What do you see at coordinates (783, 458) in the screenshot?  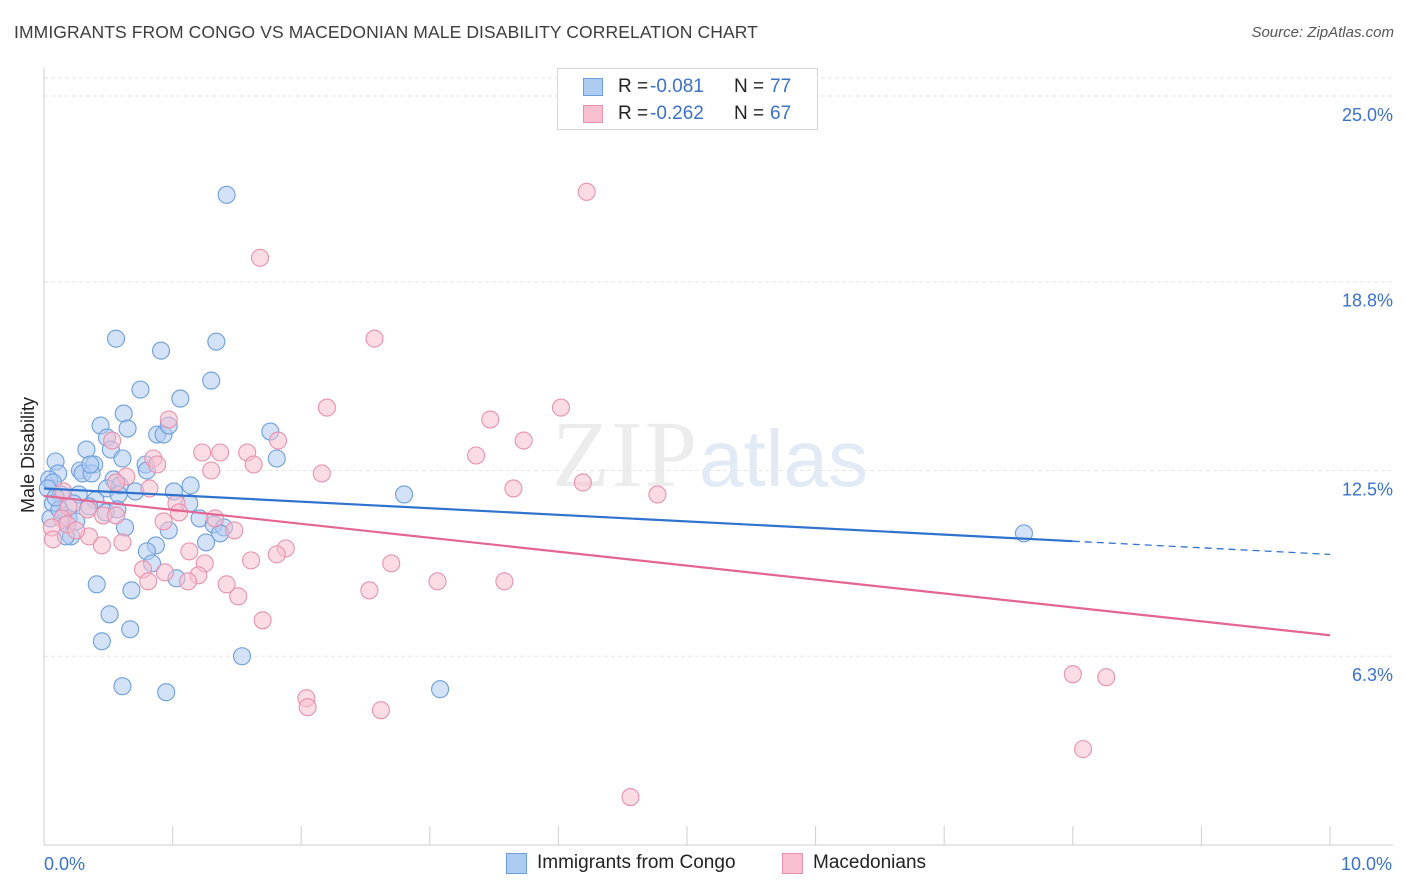 I see `watermark-atlas: atlas` at bounding box center [783, 458].